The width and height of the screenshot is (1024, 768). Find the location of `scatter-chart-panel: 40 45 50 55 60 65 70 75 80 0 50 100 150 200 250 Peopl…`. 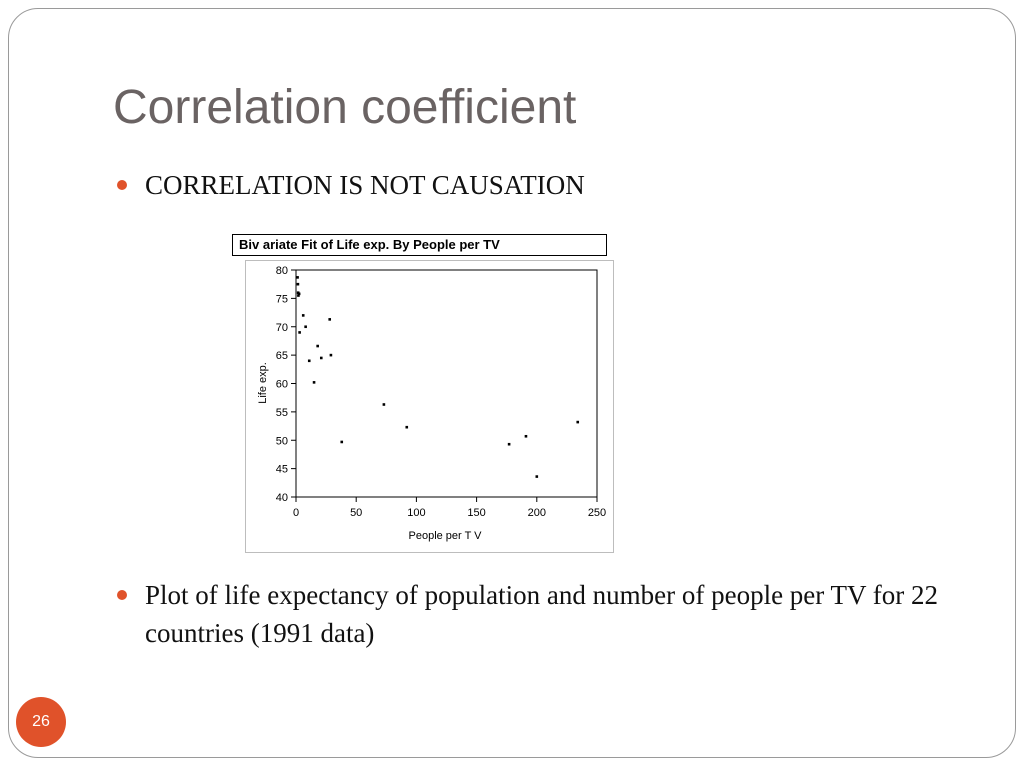

scatter-chart-panel: 40 45 50 55 60 65 70 75 80 0 50 100 150 200 250 Peopl… is located at coordinates (429, 406).